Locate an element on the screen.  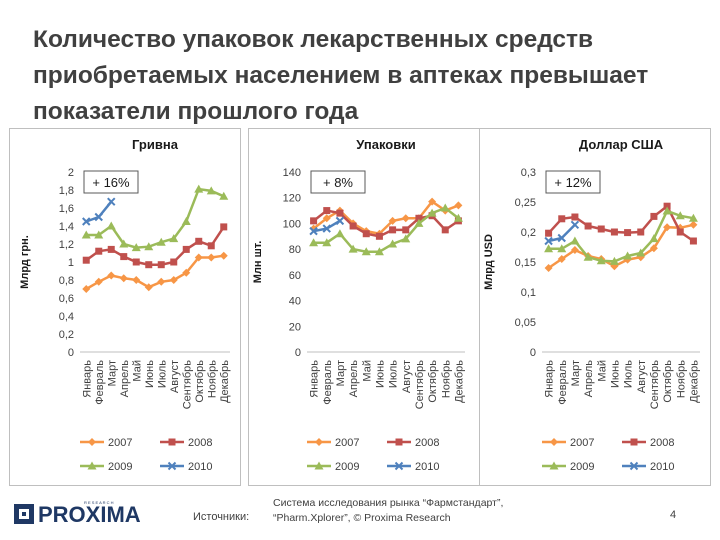
y-tick-label: 0,6 is located at coordinates (66, 299).